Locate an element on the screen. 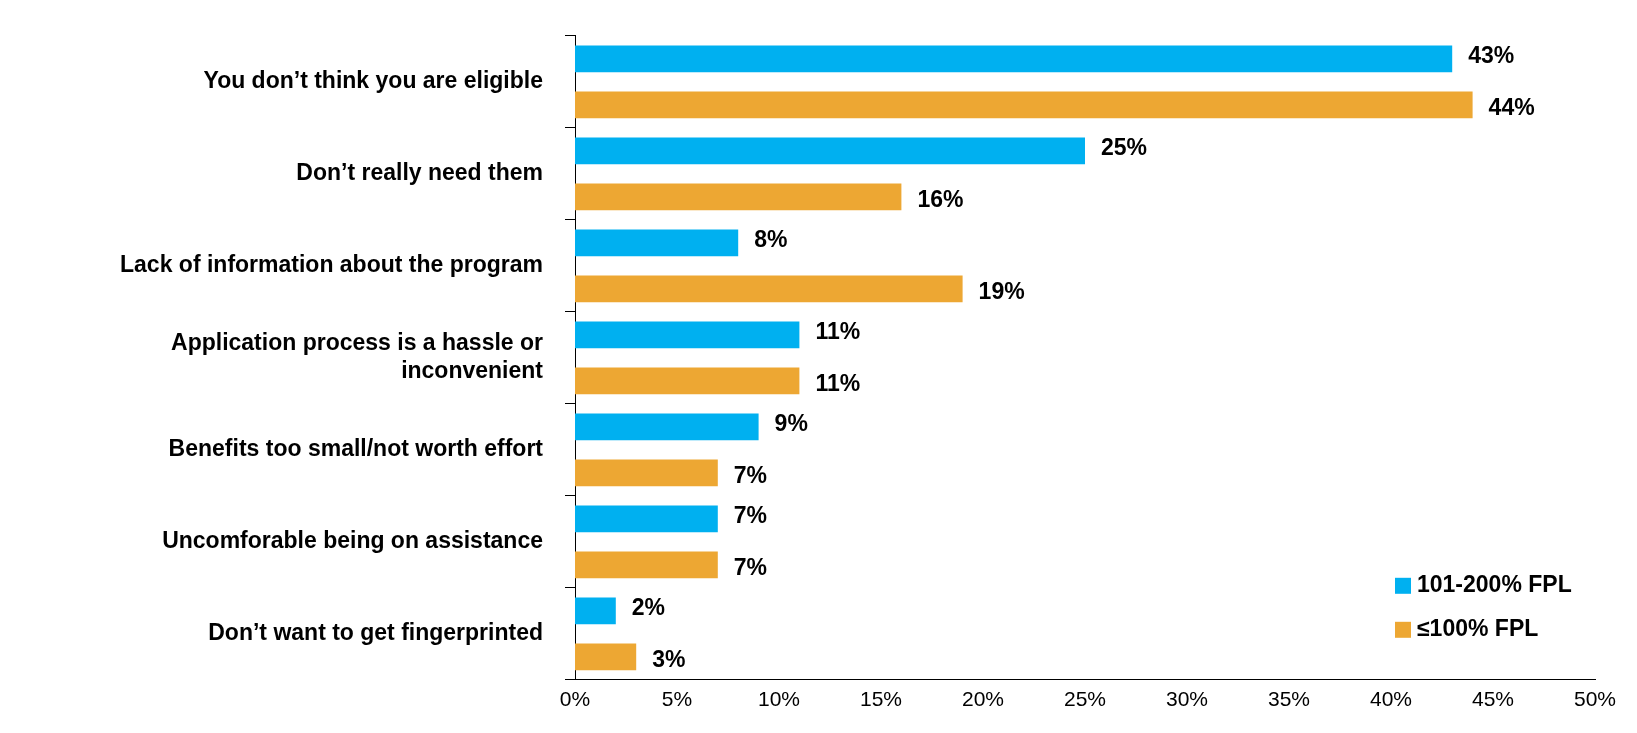 Image resolution: width=1637 pixels, height=733 pixels. x-tick-label: 10% is located at coordinates (779, 699).